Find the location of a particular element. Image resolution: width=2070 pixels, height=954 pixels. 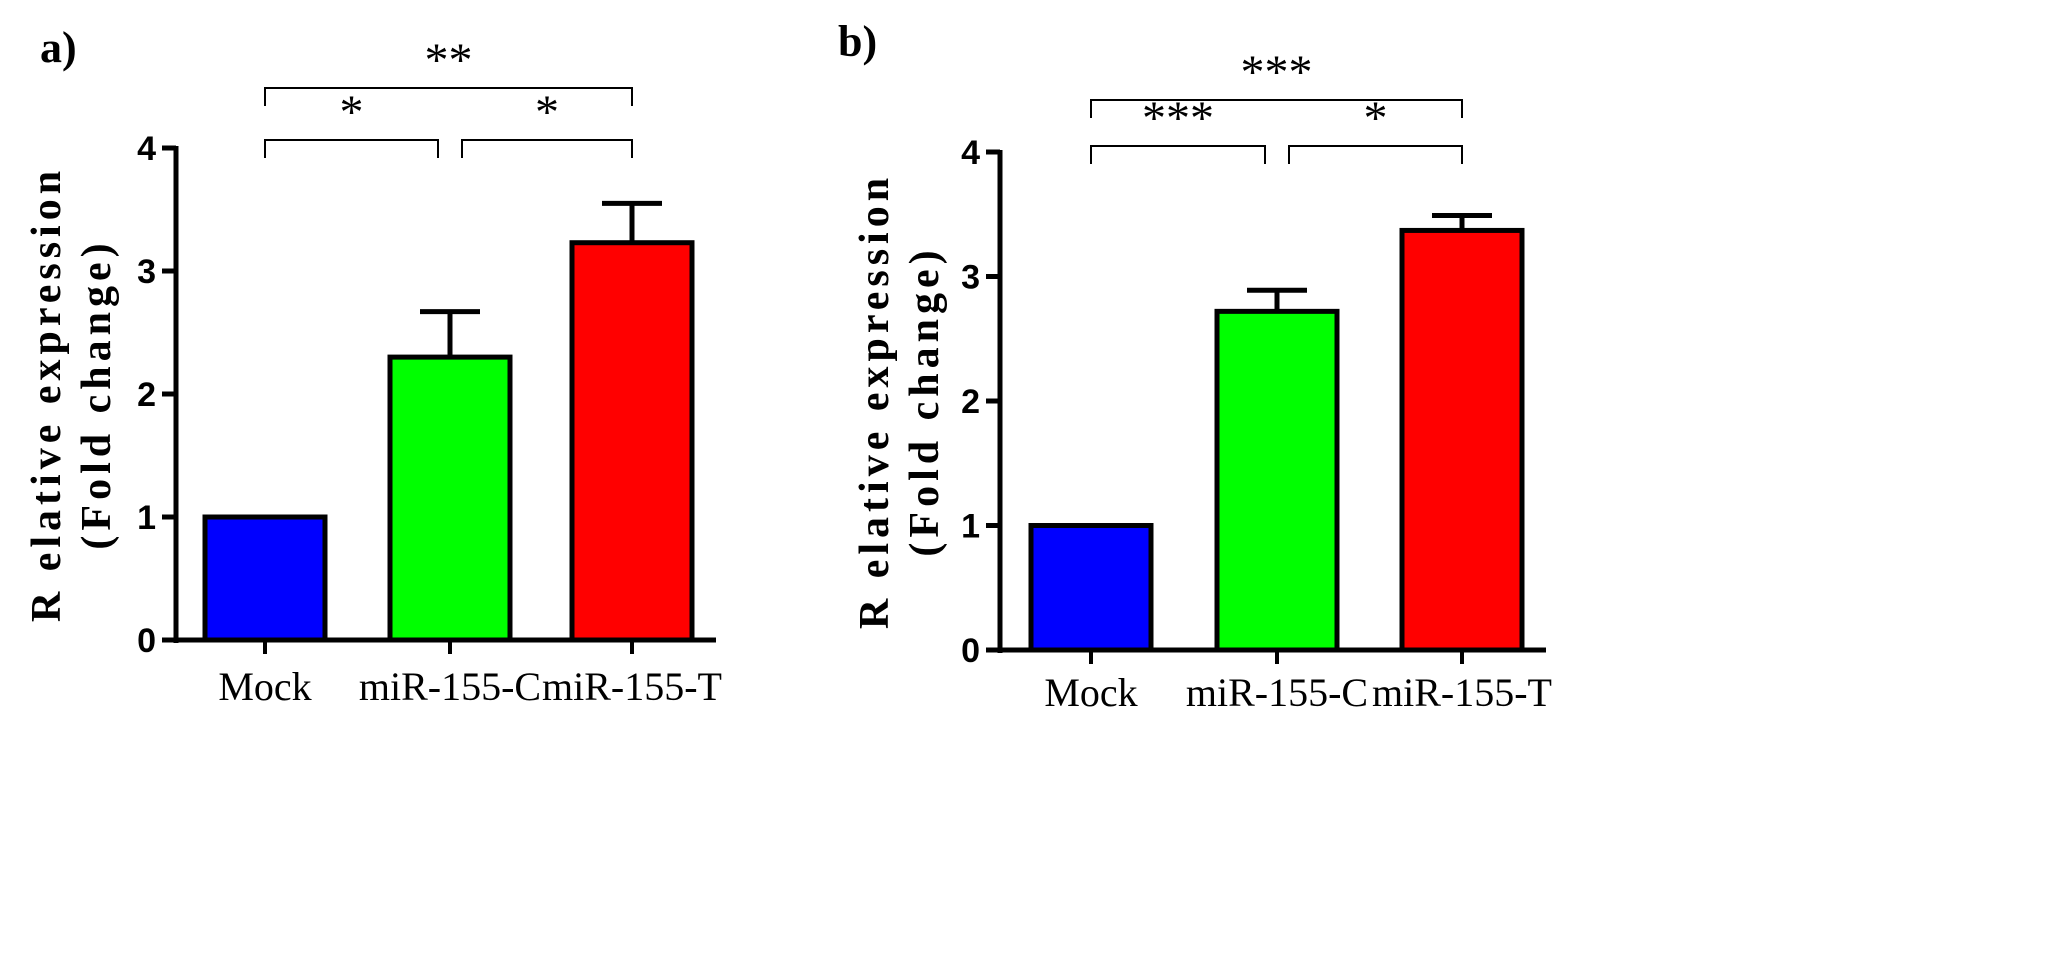

significance-label: *** is located at coordinates (1277, 72).